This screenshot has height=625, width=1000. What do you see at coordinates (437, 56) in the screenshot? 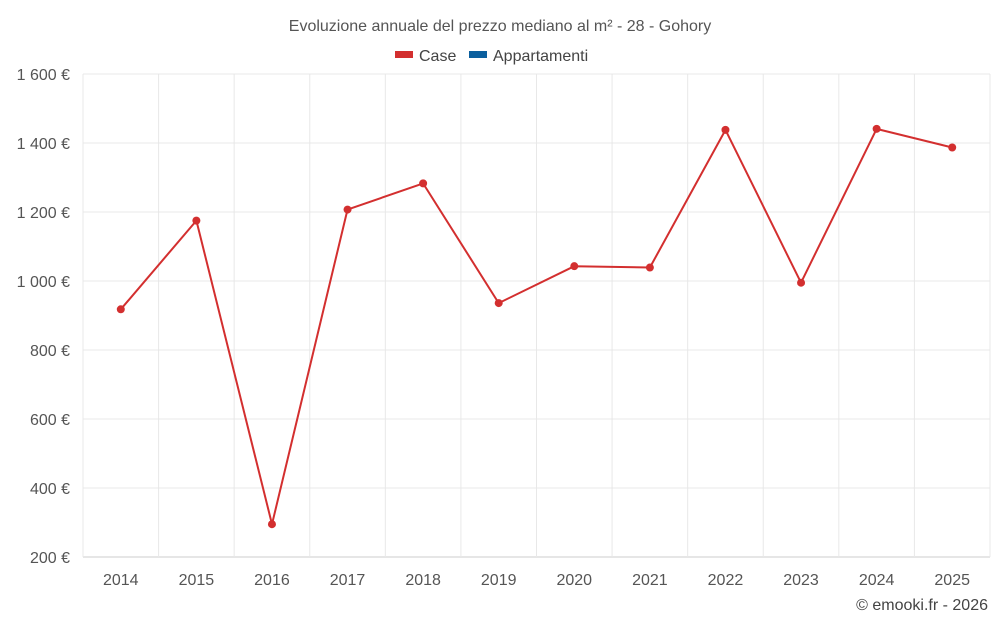
I see `legend-label-case: Case` at bounding box center [437, 56].